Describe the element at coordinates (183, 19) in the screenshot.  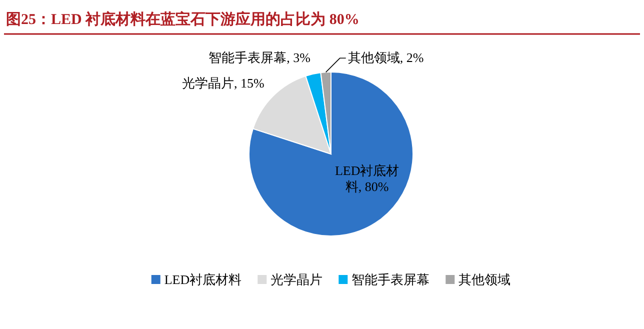
I see `chart-title: 图25：LED 衬底材料在蓝宝石下游应用的占比为 80%` at that location.